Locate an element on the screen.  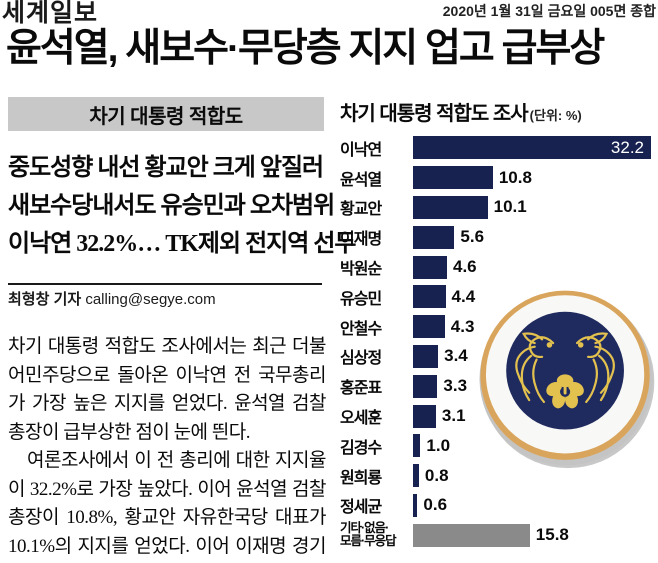
bar: 32.2 is located at coordinates (532, 148).